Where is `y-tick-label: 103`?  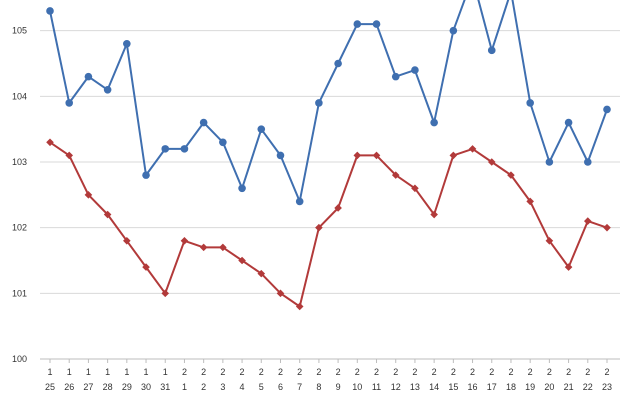
y-tick-label: 103 is located at coordinates (19, 162).